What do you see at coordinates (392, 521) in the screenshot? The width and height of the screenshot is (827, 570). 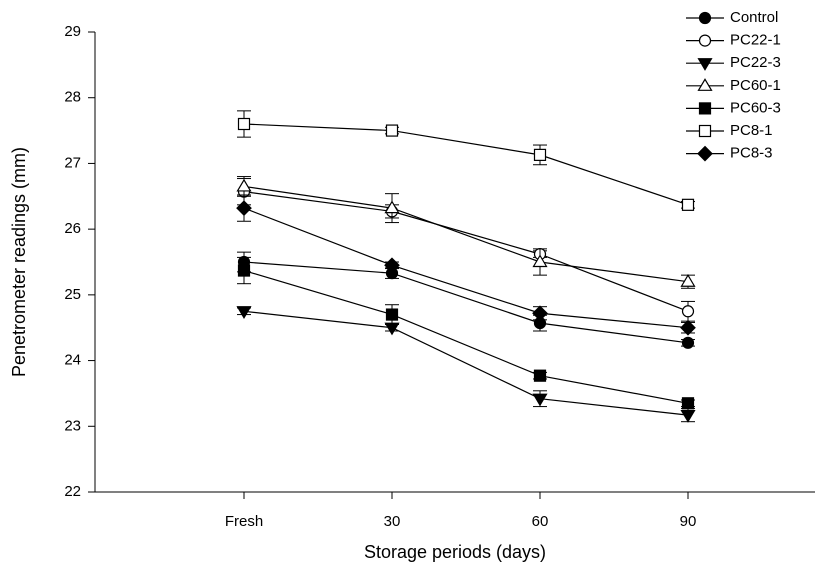 I see `x-tick-label: 30` at bounding box center [392, 521].